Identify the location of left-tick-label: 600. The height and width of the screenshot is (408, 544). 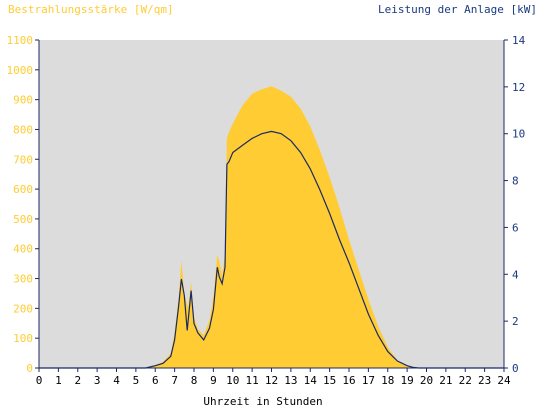
(23, 189).